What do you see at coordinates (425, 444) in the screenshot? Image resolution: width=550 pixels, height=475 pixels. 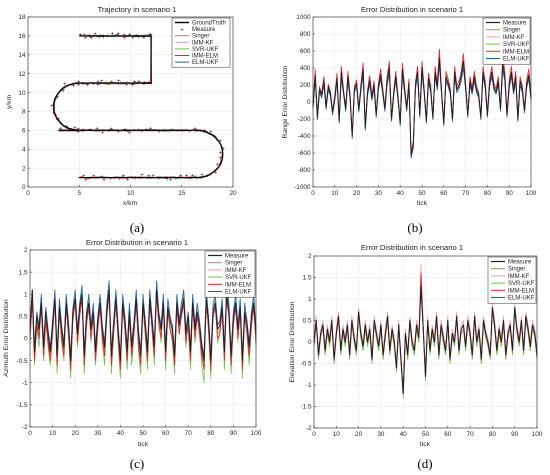 I see `elevation-error-xlabel: tick` at bounding box center [425, 444].